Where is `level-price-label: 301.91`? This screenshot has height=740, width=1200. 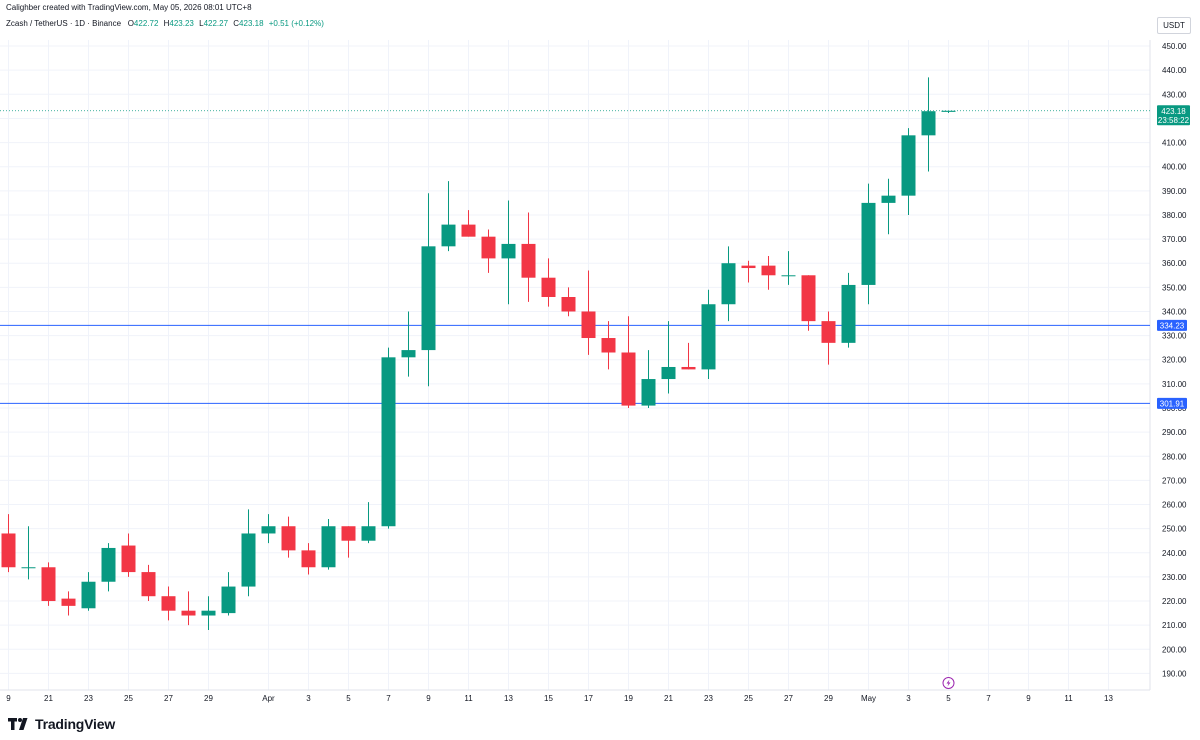
level-price-label: 301.91 is located at coordinates (1172, 403).